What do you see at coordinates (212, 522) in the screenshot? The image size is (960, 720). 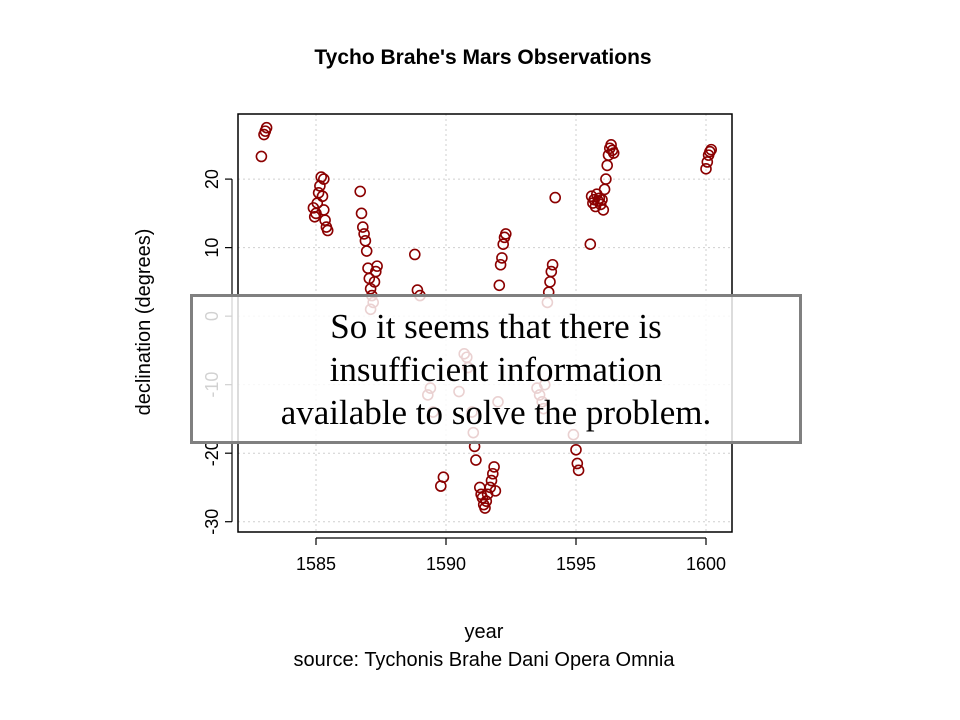 I see `y-tick-label: -30` at bounding box center [212, 522].